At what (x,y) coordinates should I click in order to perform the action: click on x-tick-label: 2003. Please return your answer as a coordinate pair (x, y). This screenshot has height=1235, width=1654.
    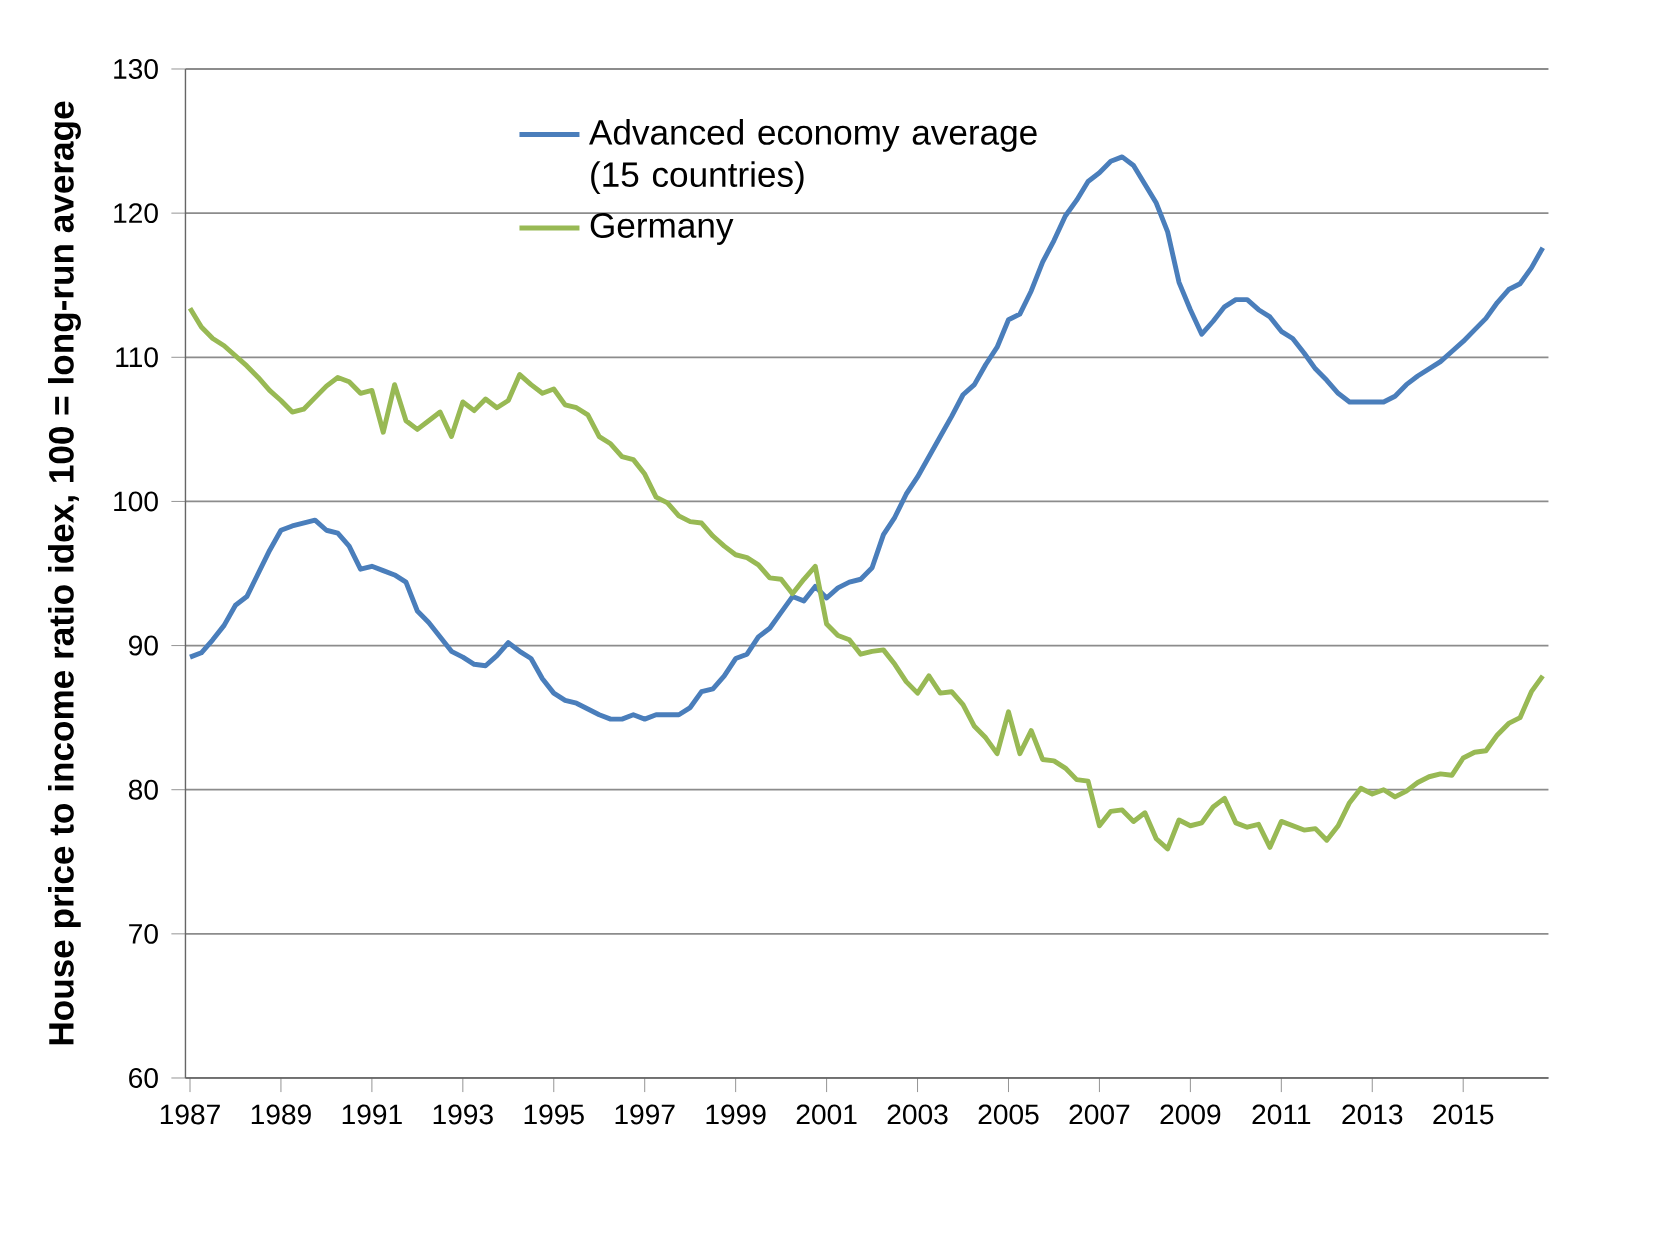
    Looking at the image, I should click on (917, 1114).